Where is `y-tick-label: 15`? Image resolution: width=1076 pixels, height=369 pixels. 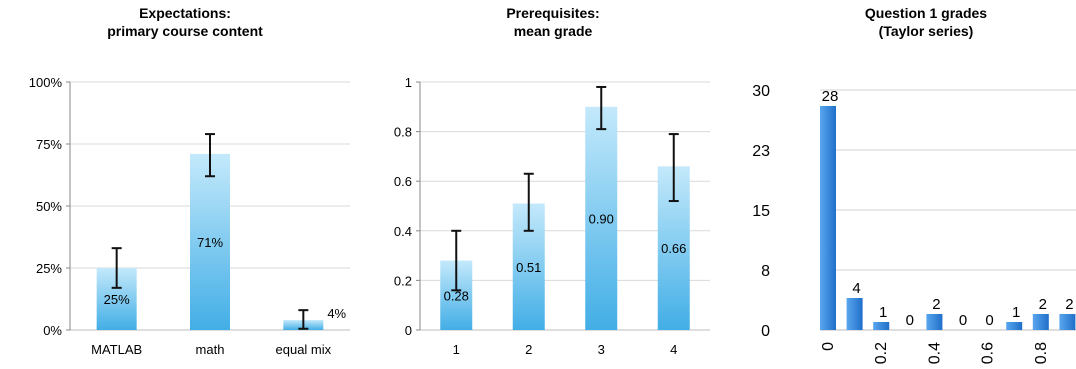 y-tick-label: 15 is located at coordinates (761, 211).